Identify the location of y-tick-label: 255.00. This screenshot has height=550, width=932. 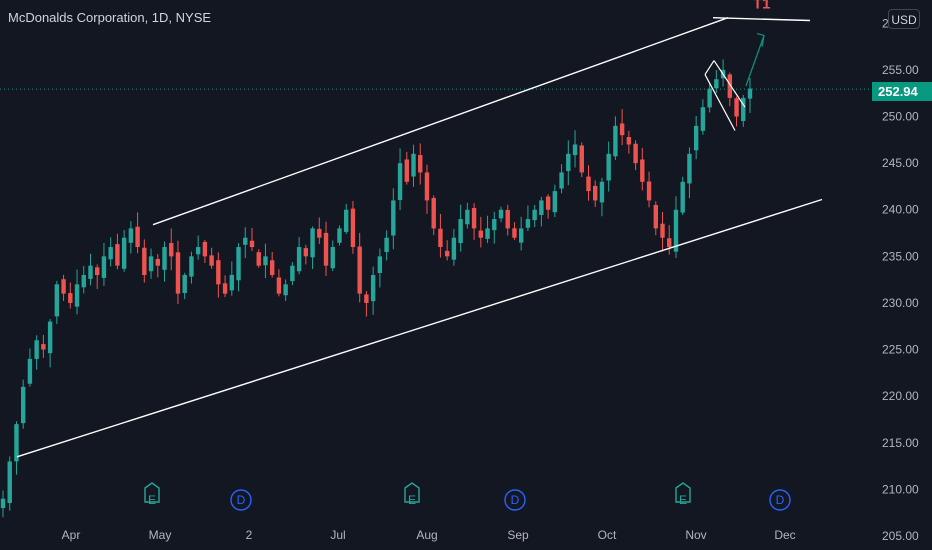
(900, 70).